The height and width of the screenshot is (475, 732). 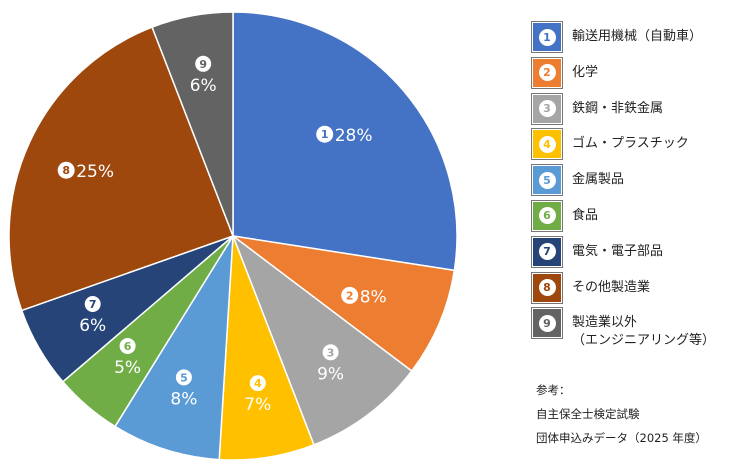 I want to click on legend-marker-number: 6, so click(x=547, y=216).